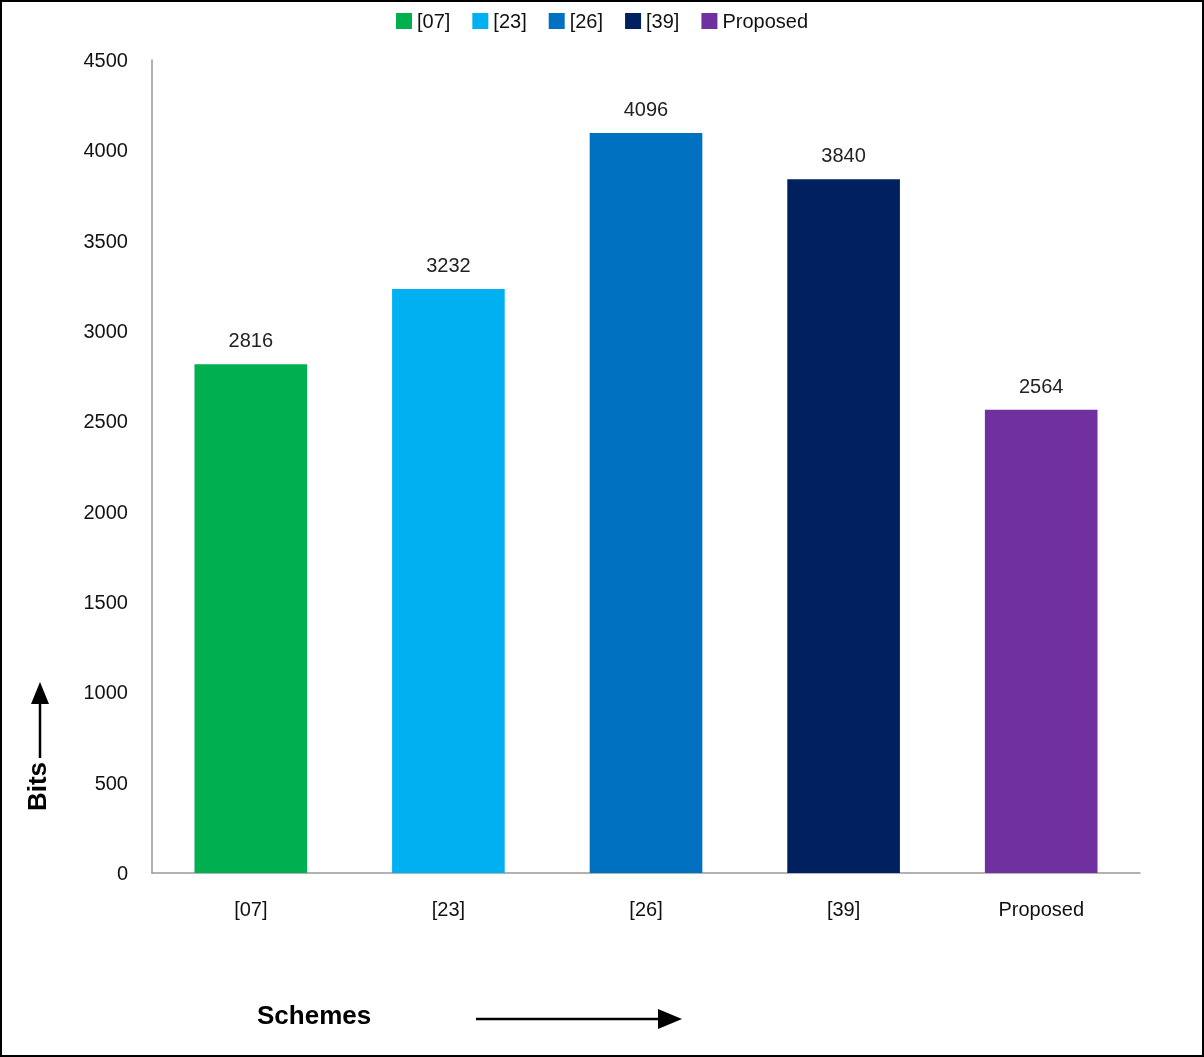 This screenshot has height=1057, width=1204. Describe the element at coordinates (510, 21) in the screenshot. I see `legend-label: [23]` at that location.